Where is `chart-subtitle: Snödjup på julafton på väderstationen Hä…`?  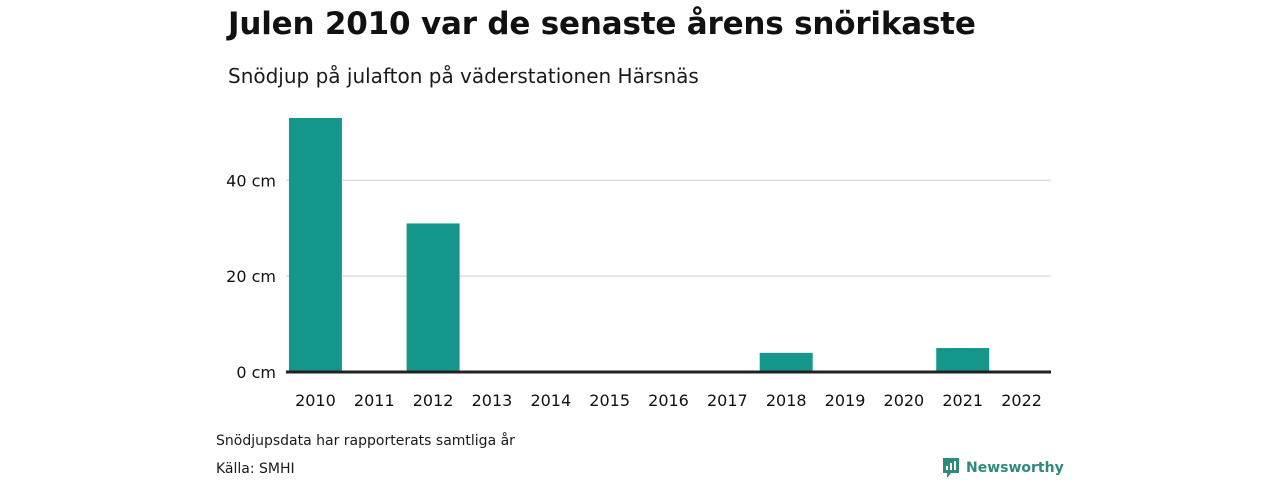
chart-subtitle: Snödjup på julafton på väderstationen Hä… is located at coordinates (463, 76).